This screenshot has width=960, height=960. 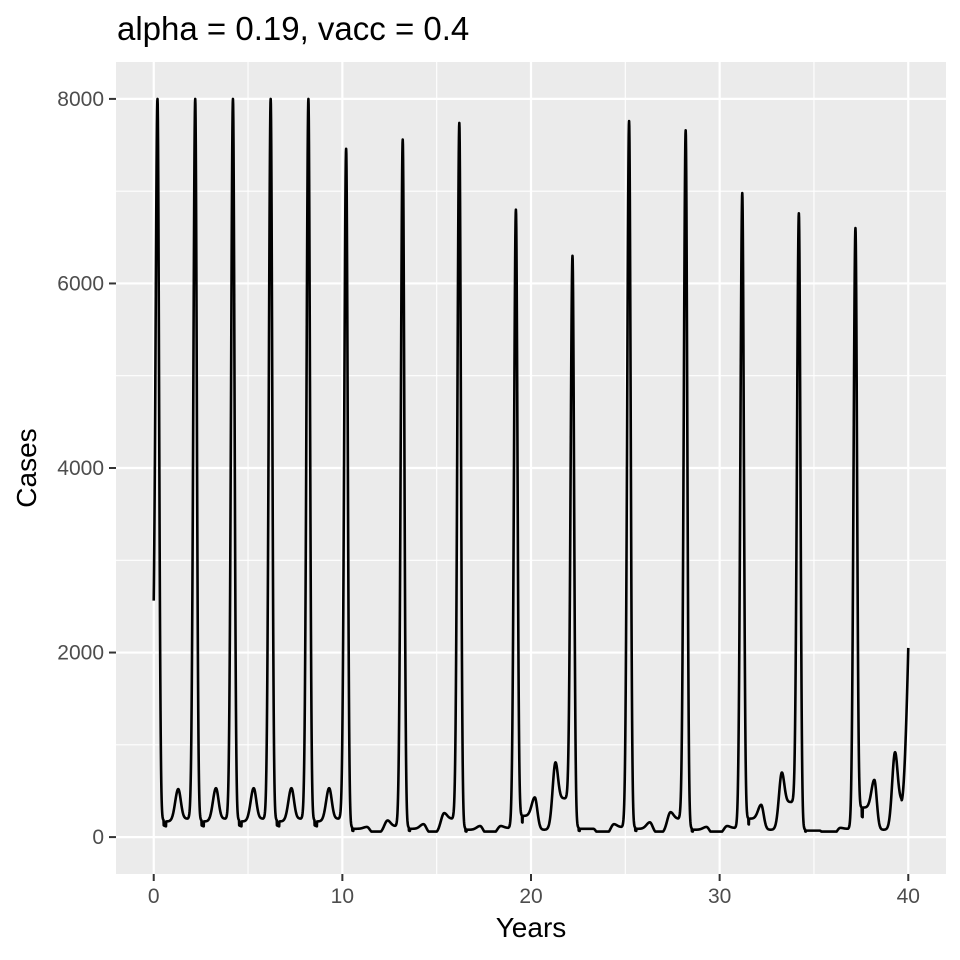 I want to click on x-tick-label: 10, so click(x=342, y=896).